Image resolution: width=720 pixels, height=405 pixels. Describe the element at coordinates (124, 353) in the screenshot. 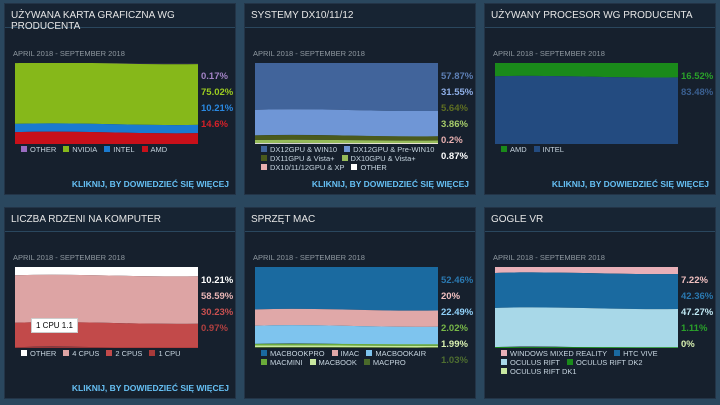

I see `legend-item: 2 CPUS` at that location.